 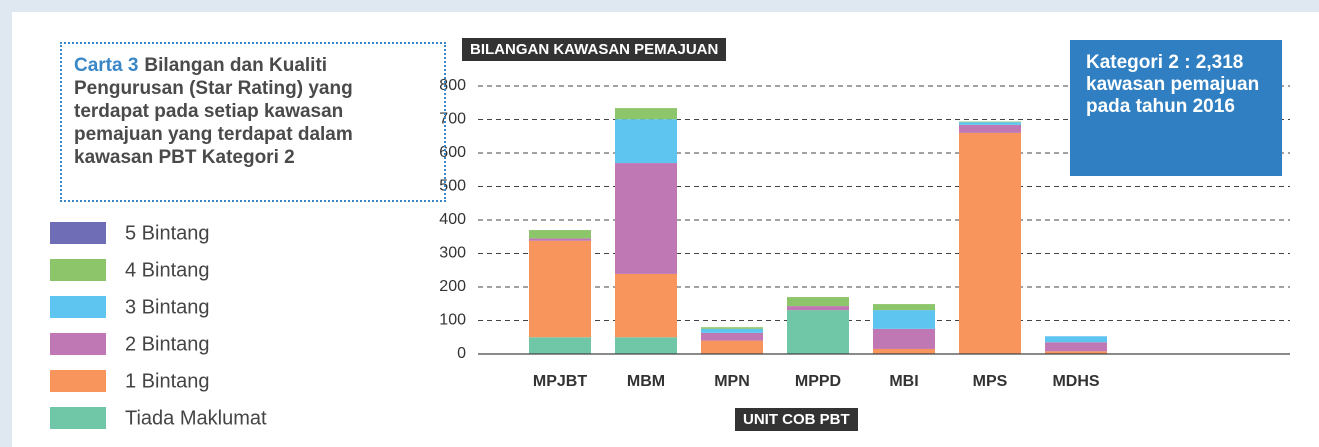 What do you see at coordinates (167, 233) in the screenshot?
I see `legend-label: 5 Bintang` at bounding box center [167, 233].